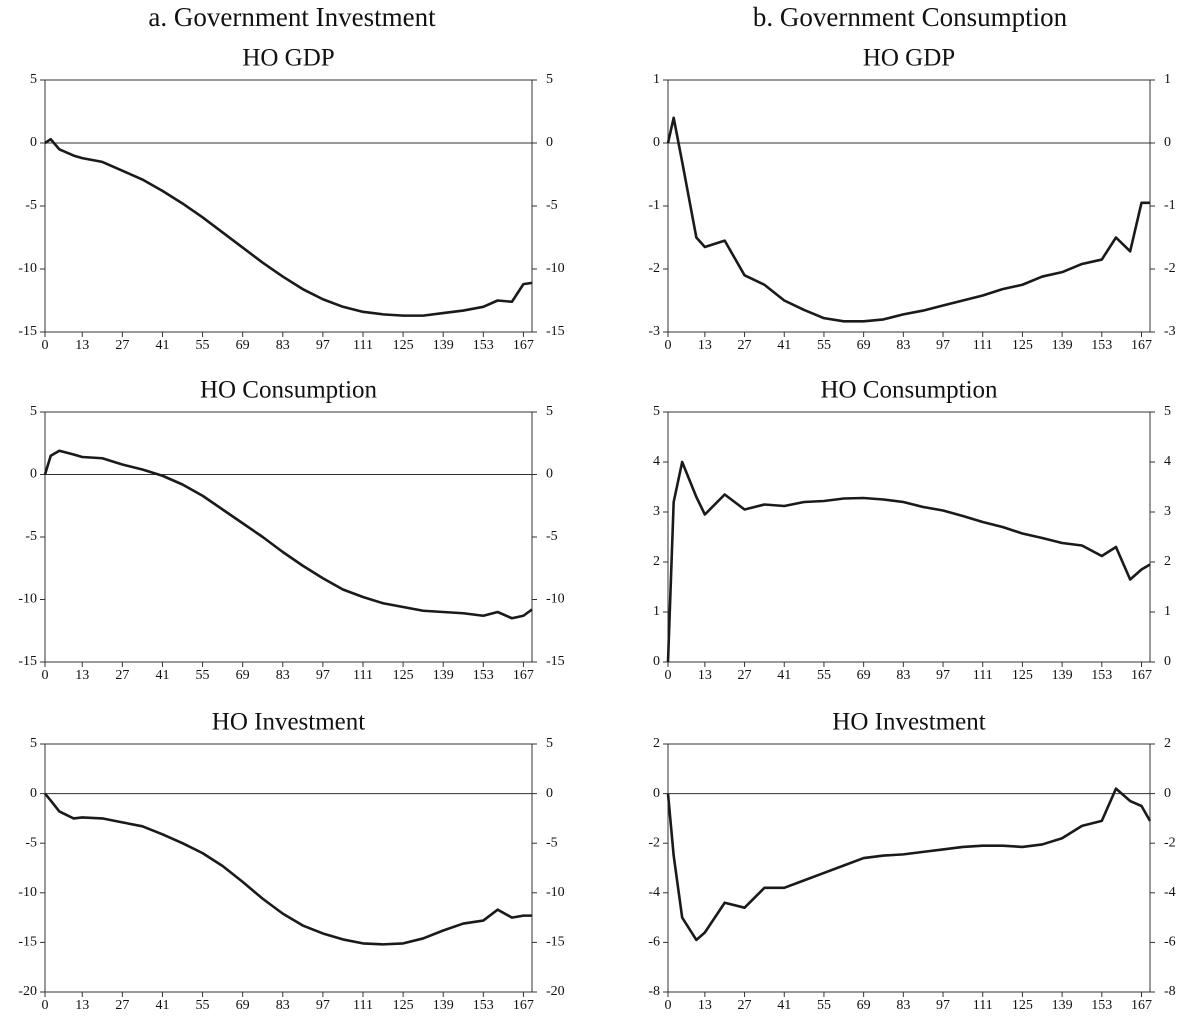 This screenshot has height=1017, width=1178. I want to click on y-tick-label-right: -5, so click(552, 842).